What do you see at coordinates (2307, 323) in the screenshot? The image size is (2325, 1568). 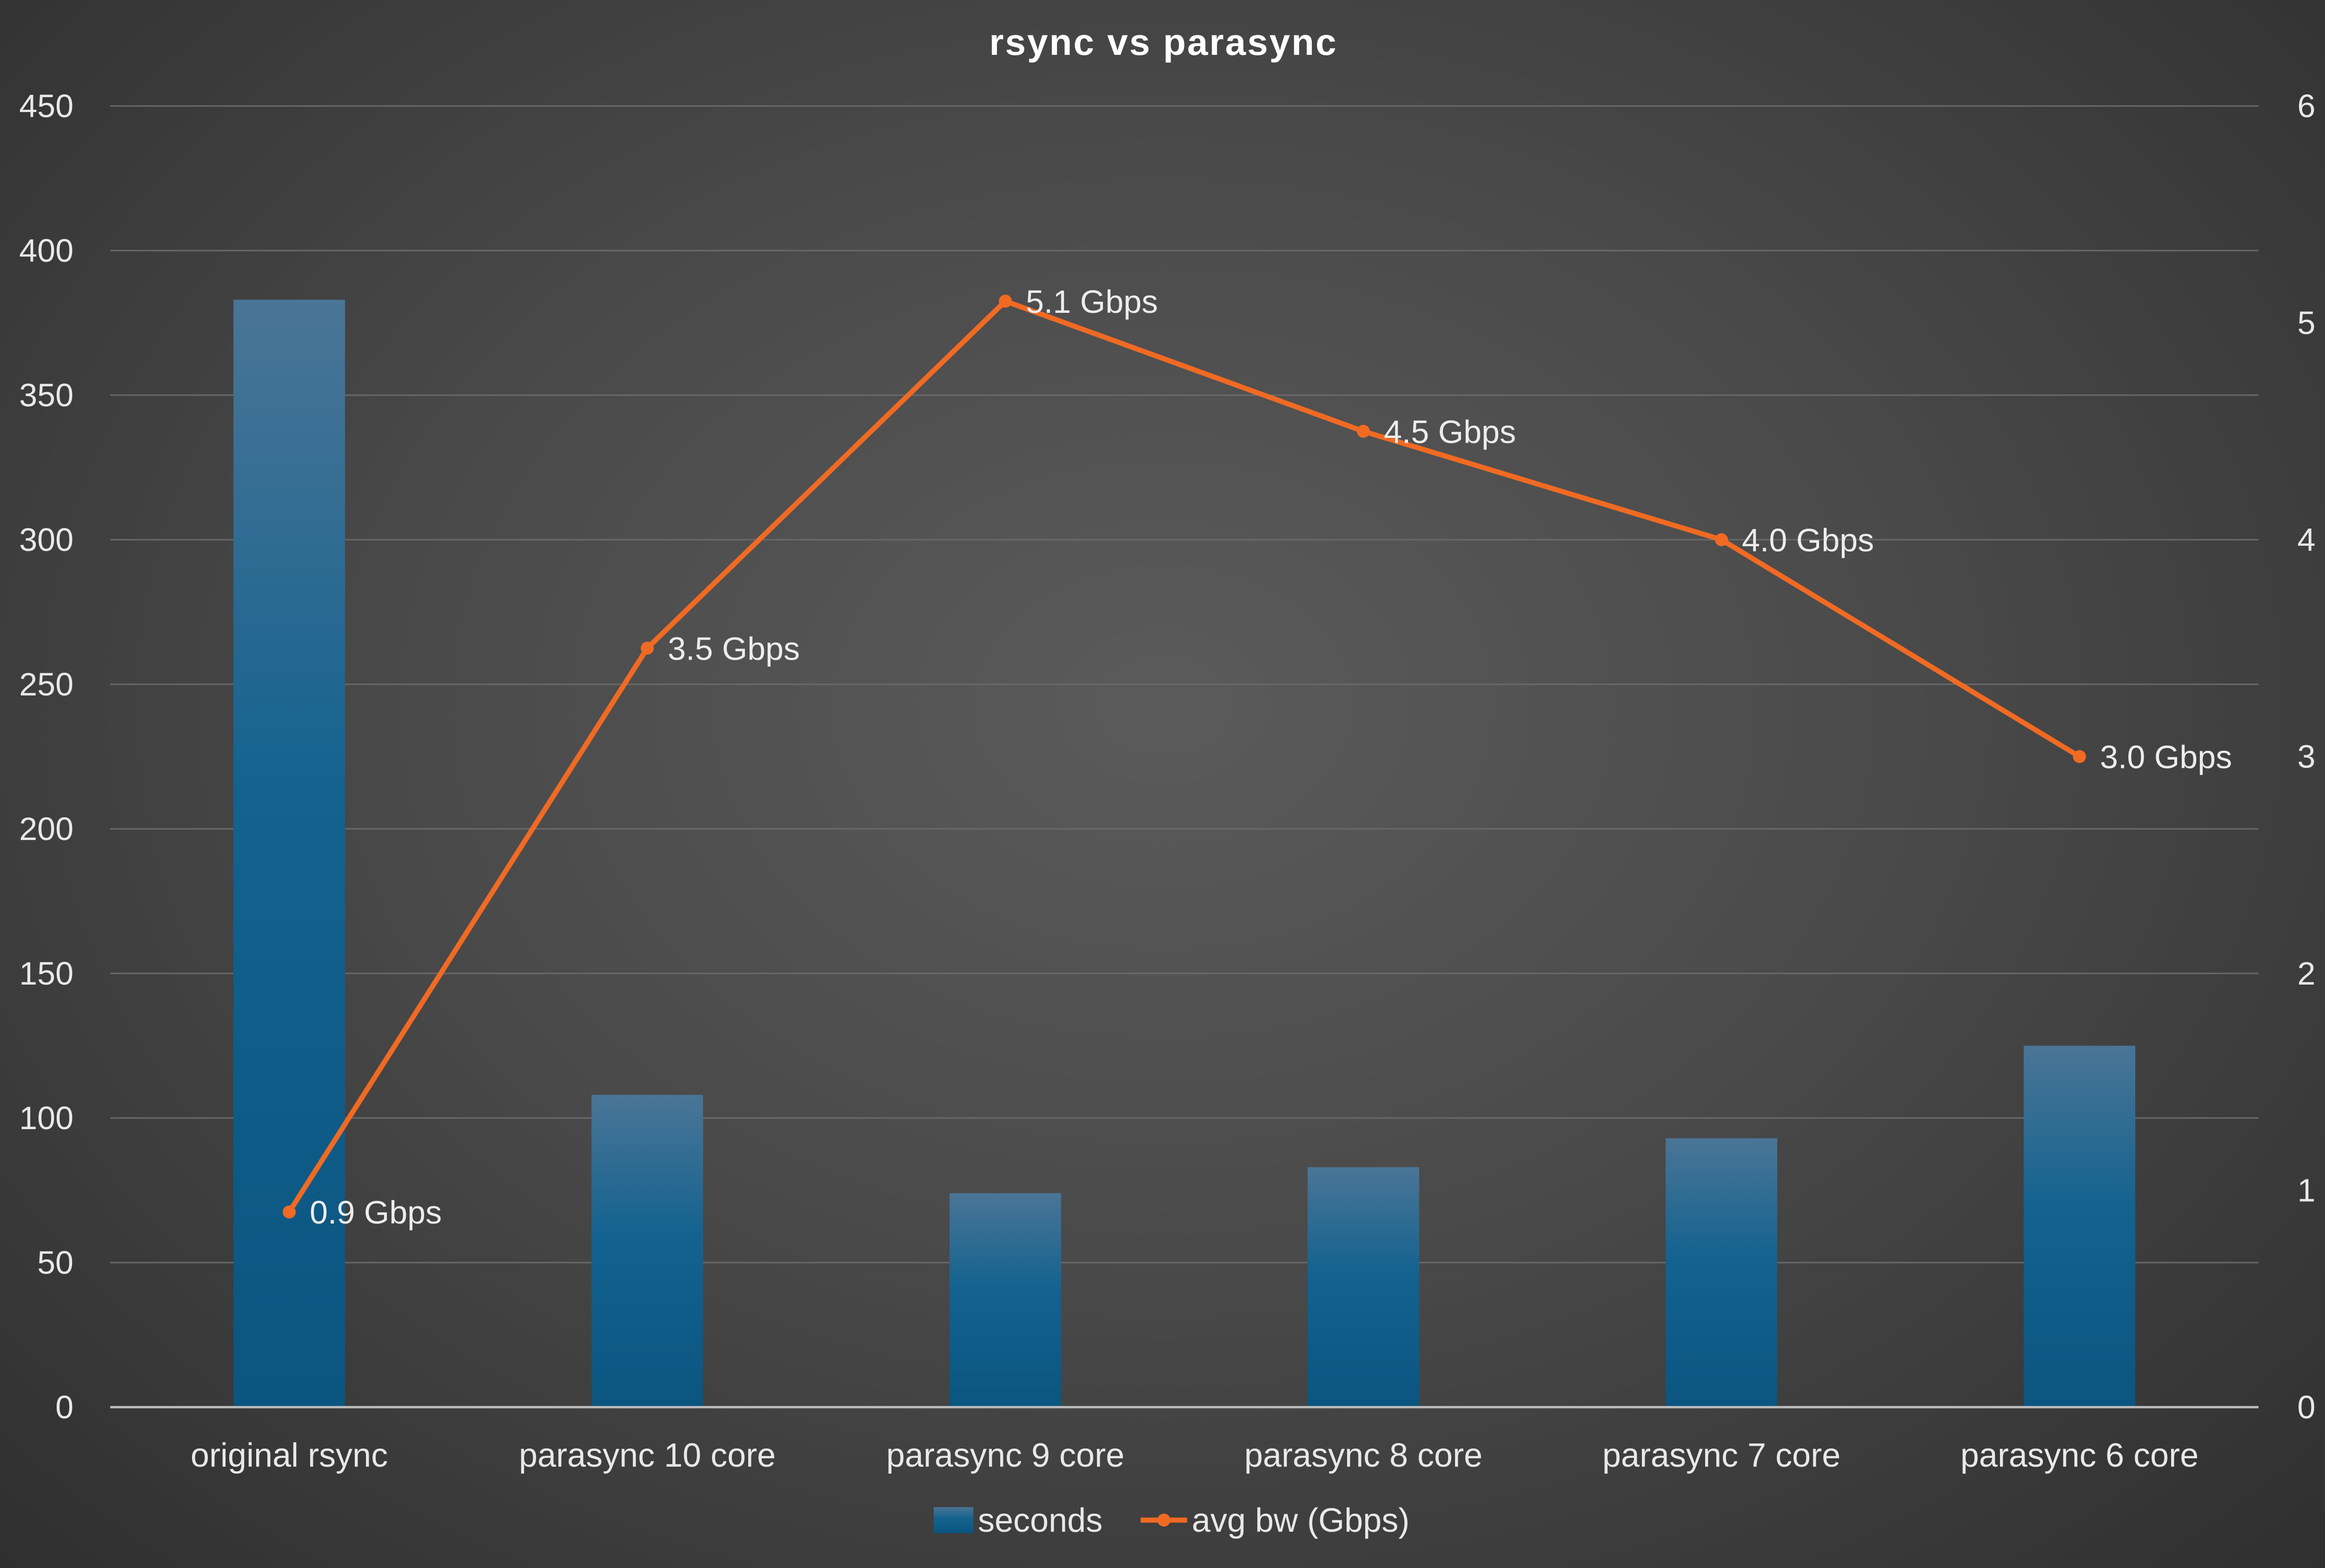 I see `y-right-tick-label: 5` at bounding box center [2307, 323].